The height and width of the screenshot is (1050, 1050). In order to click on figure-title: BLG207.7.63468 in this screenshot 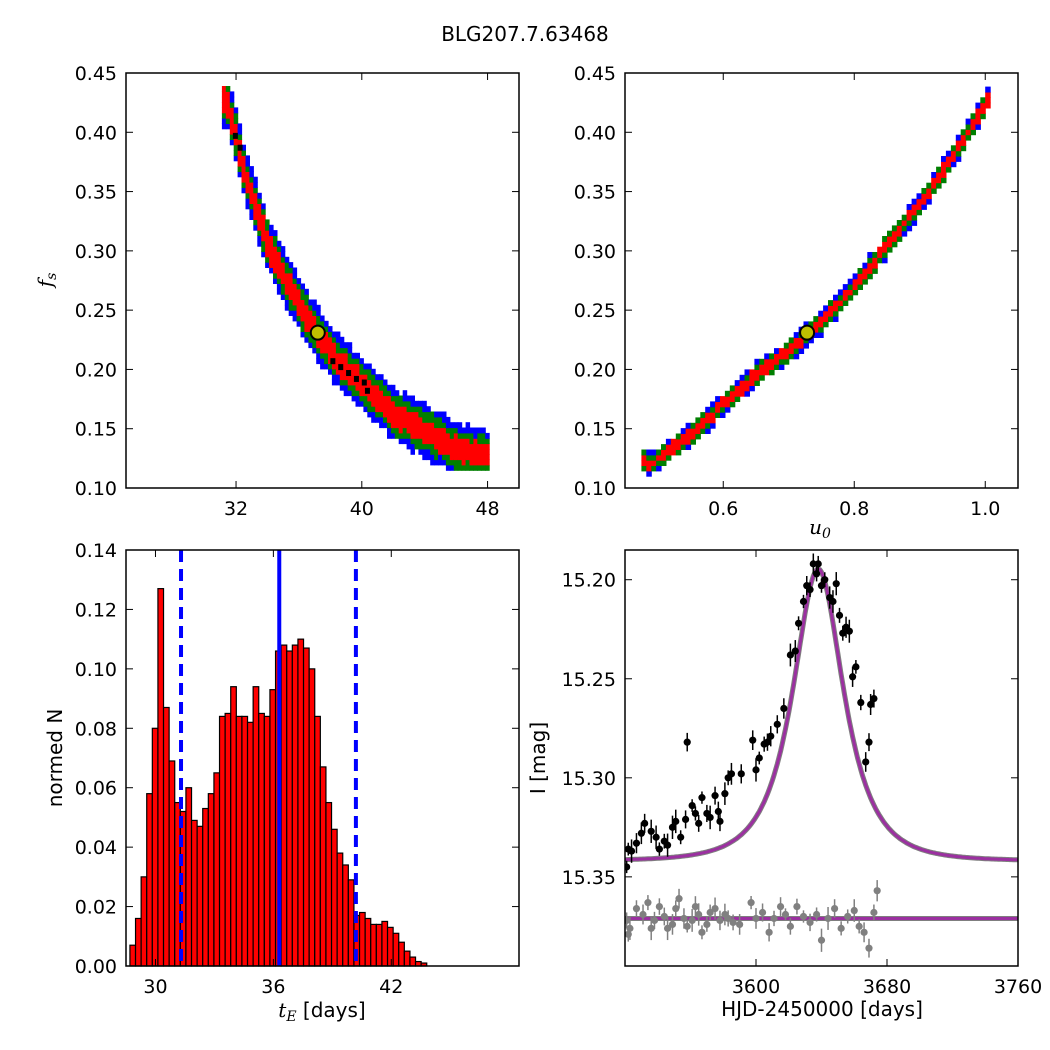, I will do `click(525, 34)`.